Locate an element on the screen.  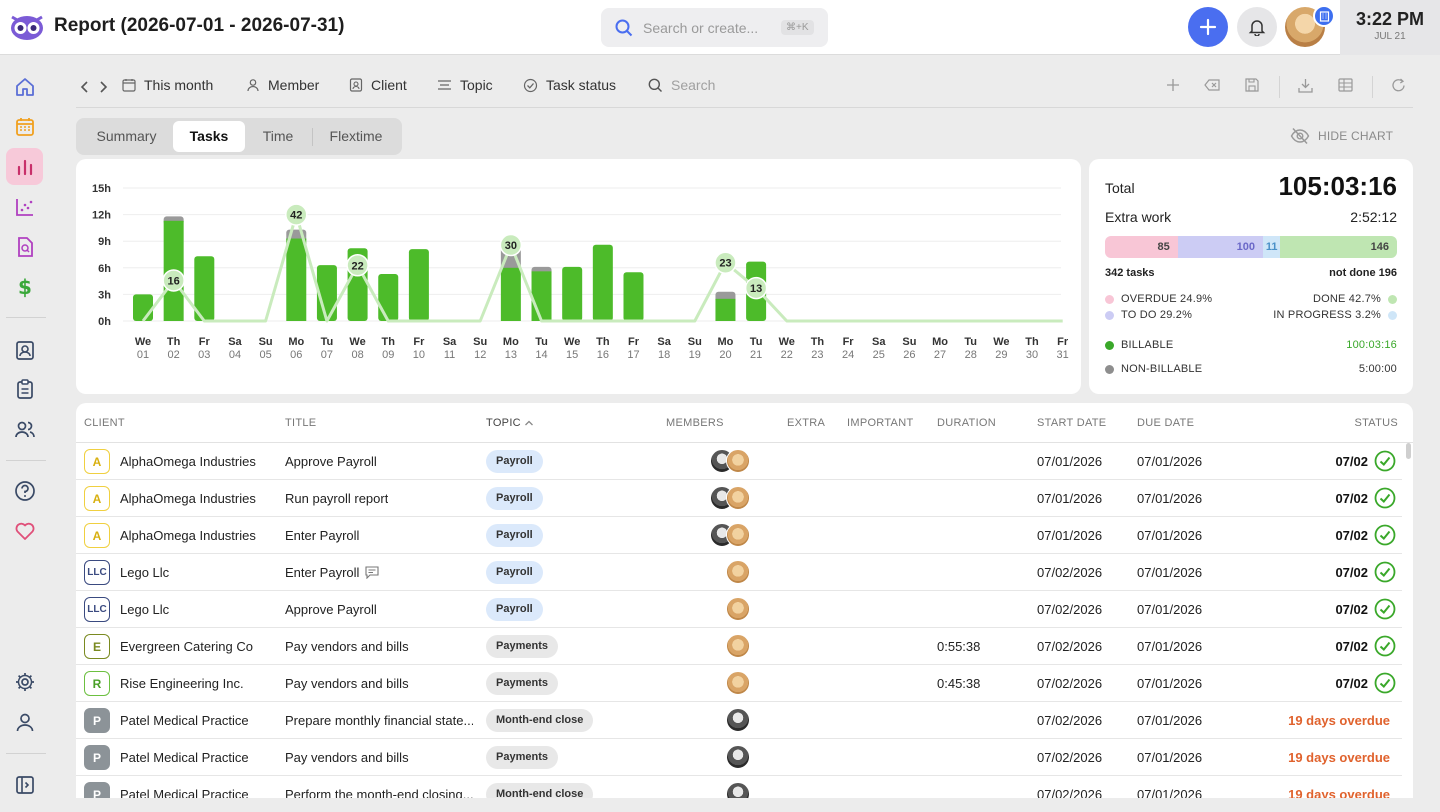
column-title: TITLE is located at coordinates (301, 423).